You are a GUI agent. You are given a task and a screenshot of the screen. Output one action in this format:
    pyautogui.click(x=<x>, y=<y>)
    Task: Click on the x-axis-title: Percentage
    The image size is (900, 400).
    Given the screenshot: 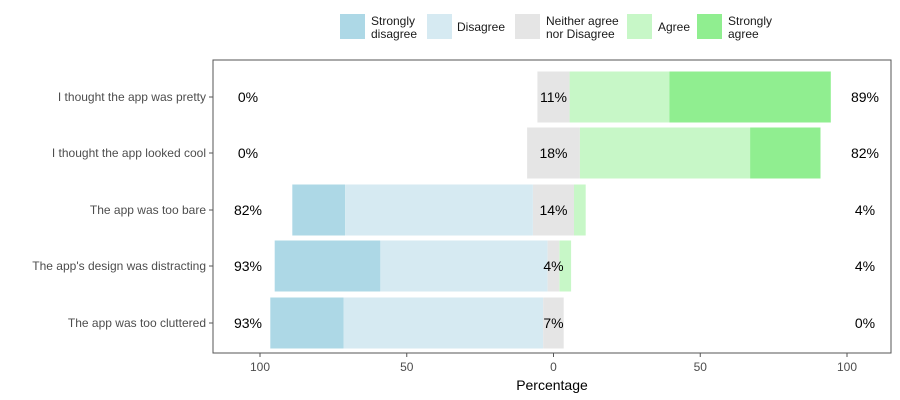 What is the action you would take?
    pyautogui.click(x=552, y=385)
    